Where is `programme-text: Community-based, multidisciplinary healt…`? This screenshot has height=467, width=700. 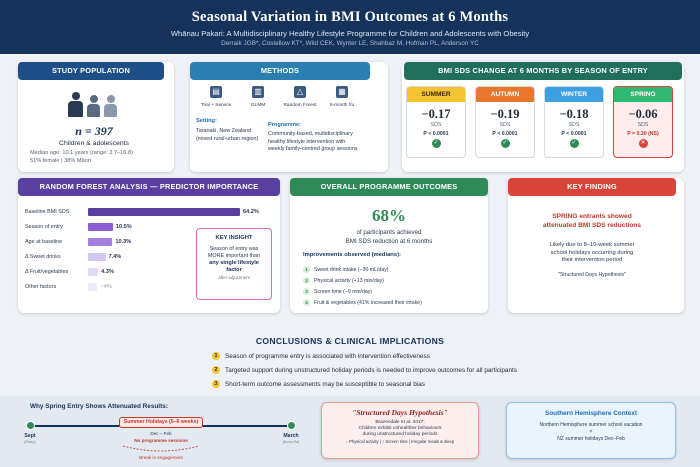 programme-text: Community-based, multidisciplinary healt… is located at coordinates (313, 141).